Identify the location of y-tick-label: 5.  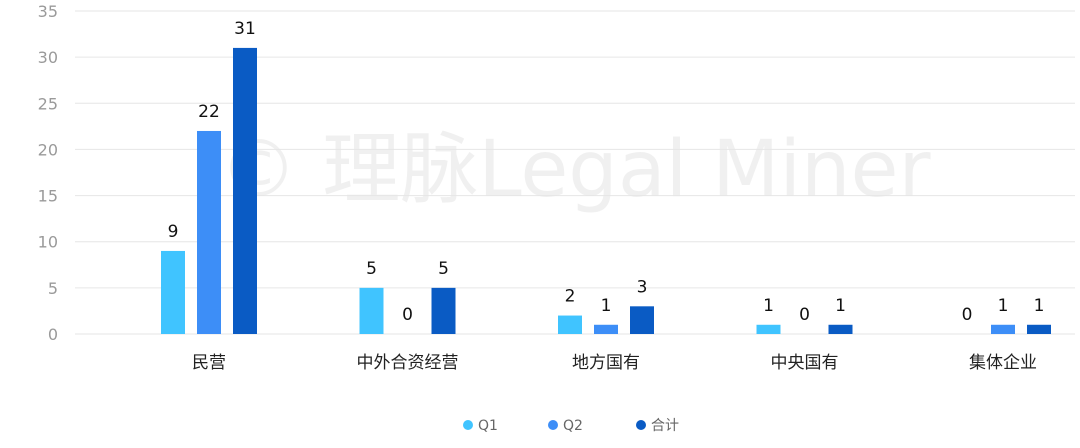
(53, 288).